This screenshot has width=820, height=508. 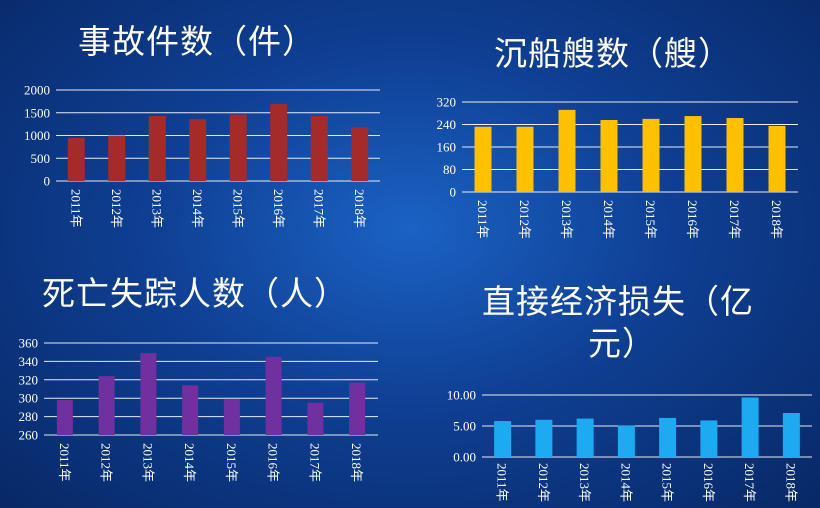 I want to click on y-tick-label: 240, so click(x=447, y=124).